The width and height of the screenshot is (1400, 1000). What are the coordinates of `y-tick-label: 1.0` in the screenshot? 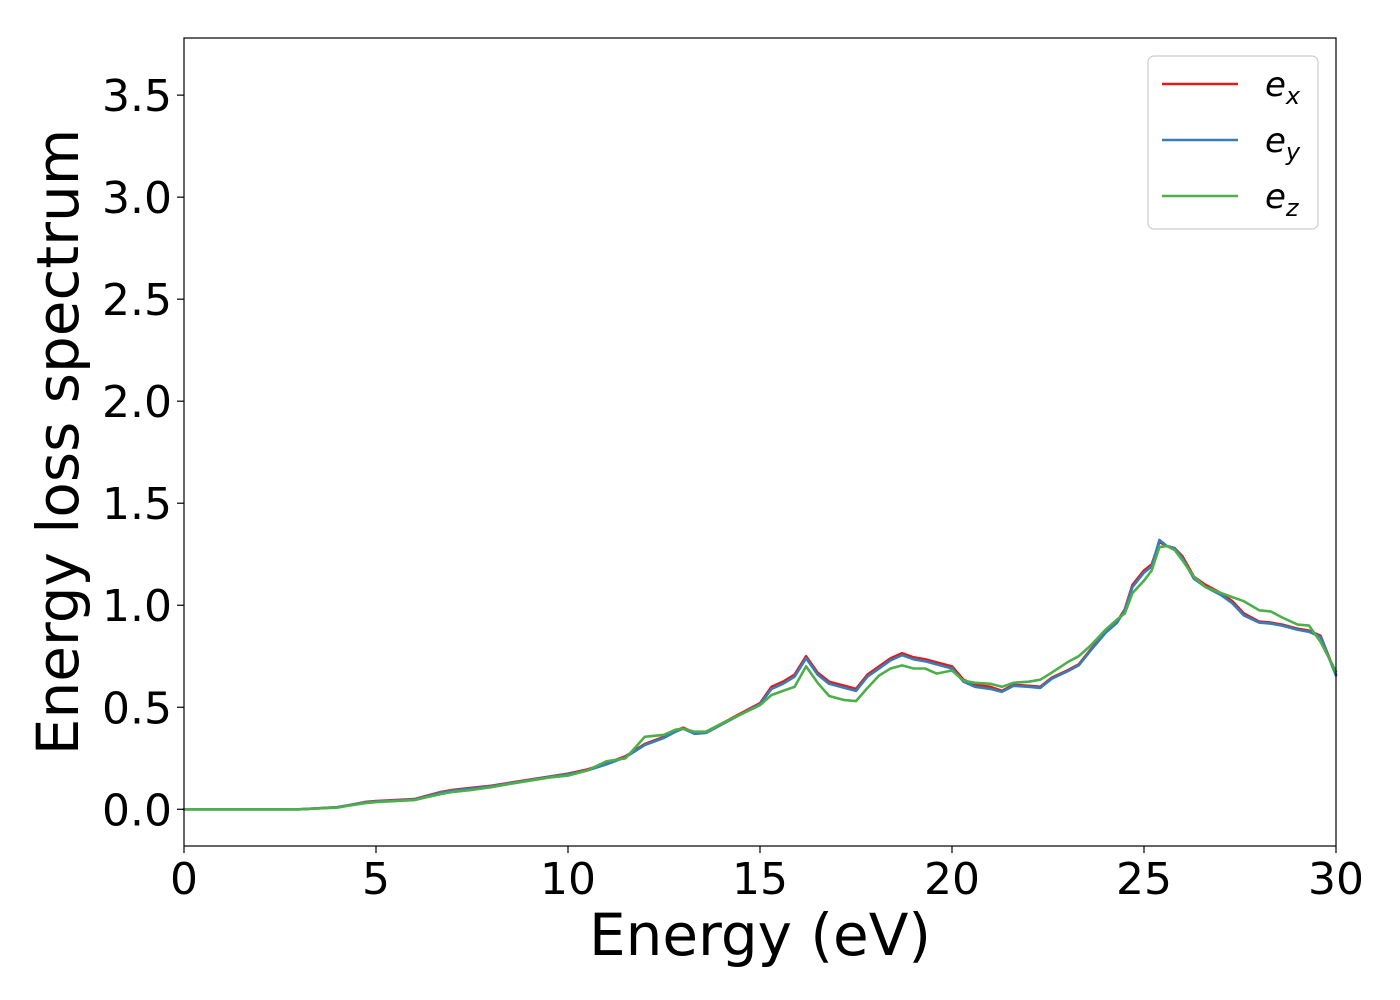 It's located at (137, 606).